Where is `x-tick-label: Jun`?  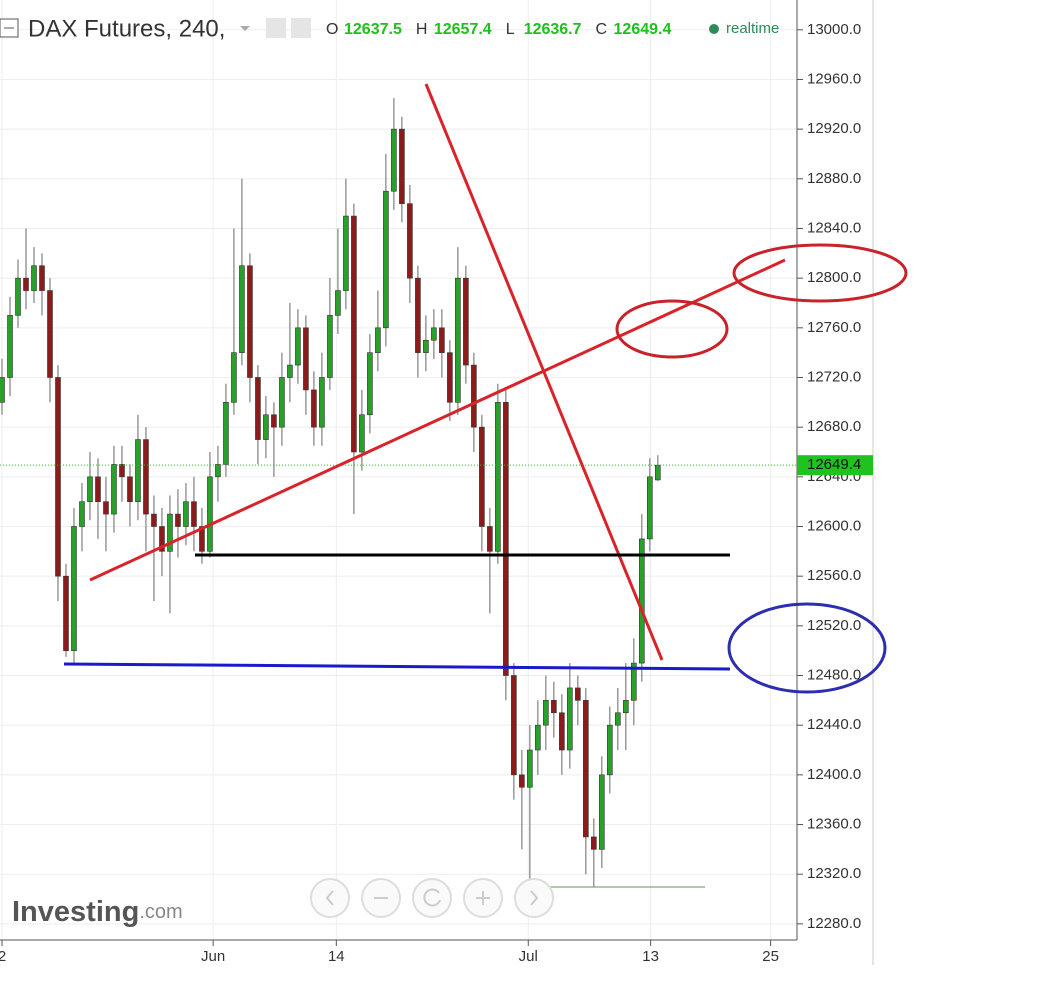 x-tick-label: Jun is located at coordinates (213, 956).